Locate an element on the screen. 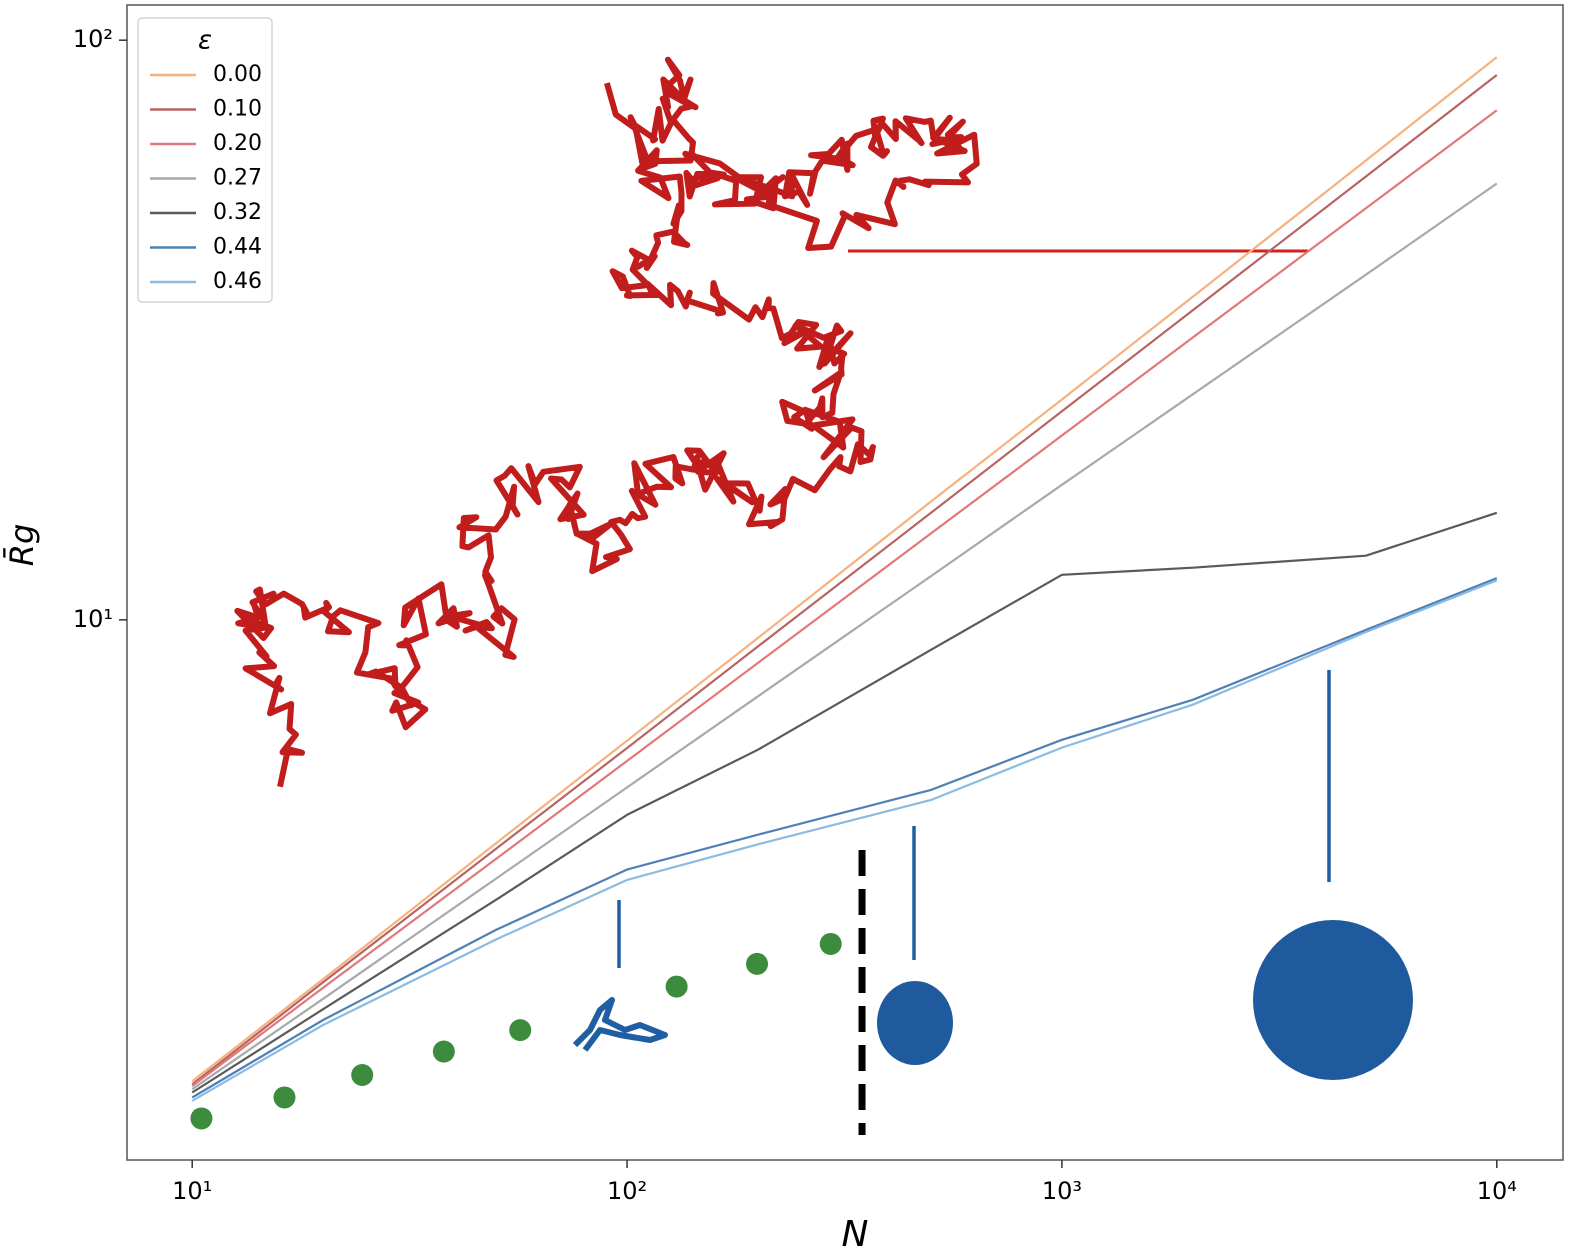  y-axis-label: R̄g is located at coordinates (21, 545).